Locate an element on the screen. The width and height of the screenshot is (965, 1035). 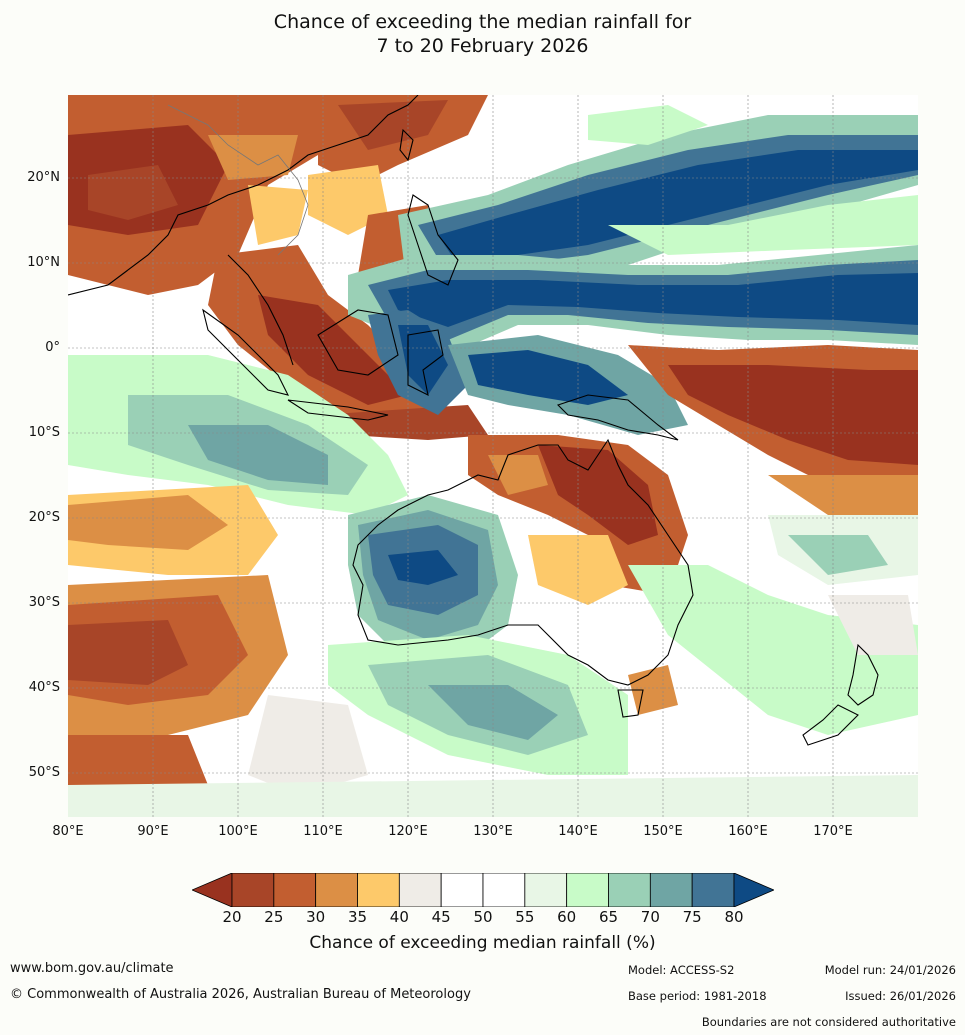
colorbar-tick-label: 80 is located at coordinates (734, 917).